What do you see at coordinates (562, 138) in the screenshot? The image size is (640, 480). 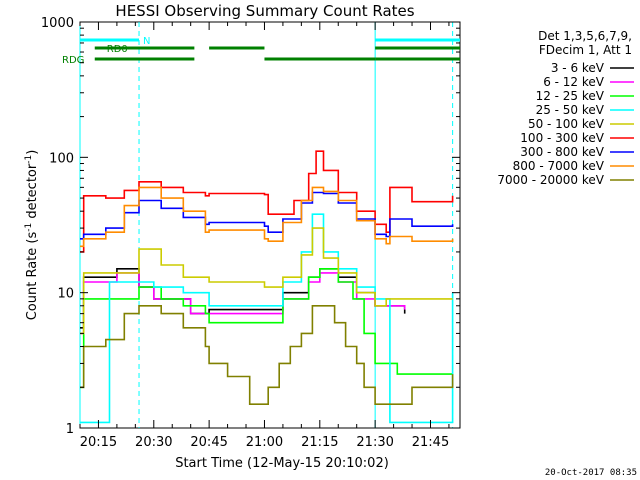 I see `legend-label-5: 100 - 300 keV` at bounding box center [562, 138].